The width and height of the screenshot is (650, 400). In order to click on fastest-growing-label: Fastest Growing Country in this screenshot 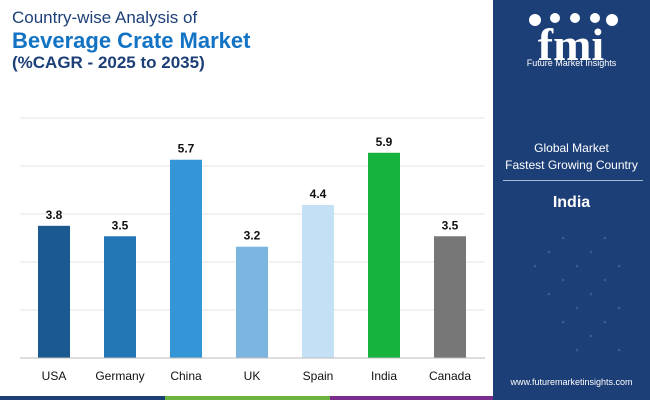, I will do `click(571, 165)`.